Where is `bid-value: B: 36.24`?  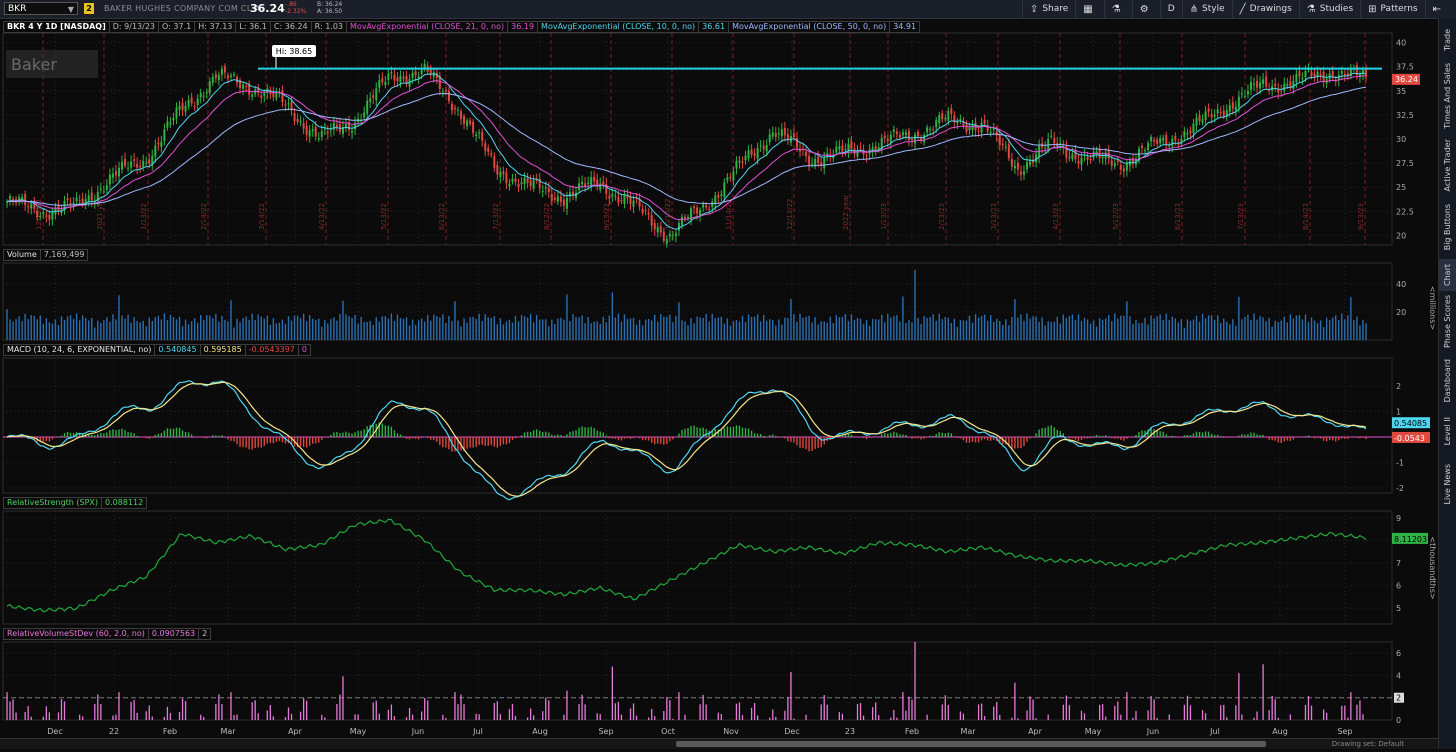
bid-value: B: 36.24 is located at coordinates (330, 4).